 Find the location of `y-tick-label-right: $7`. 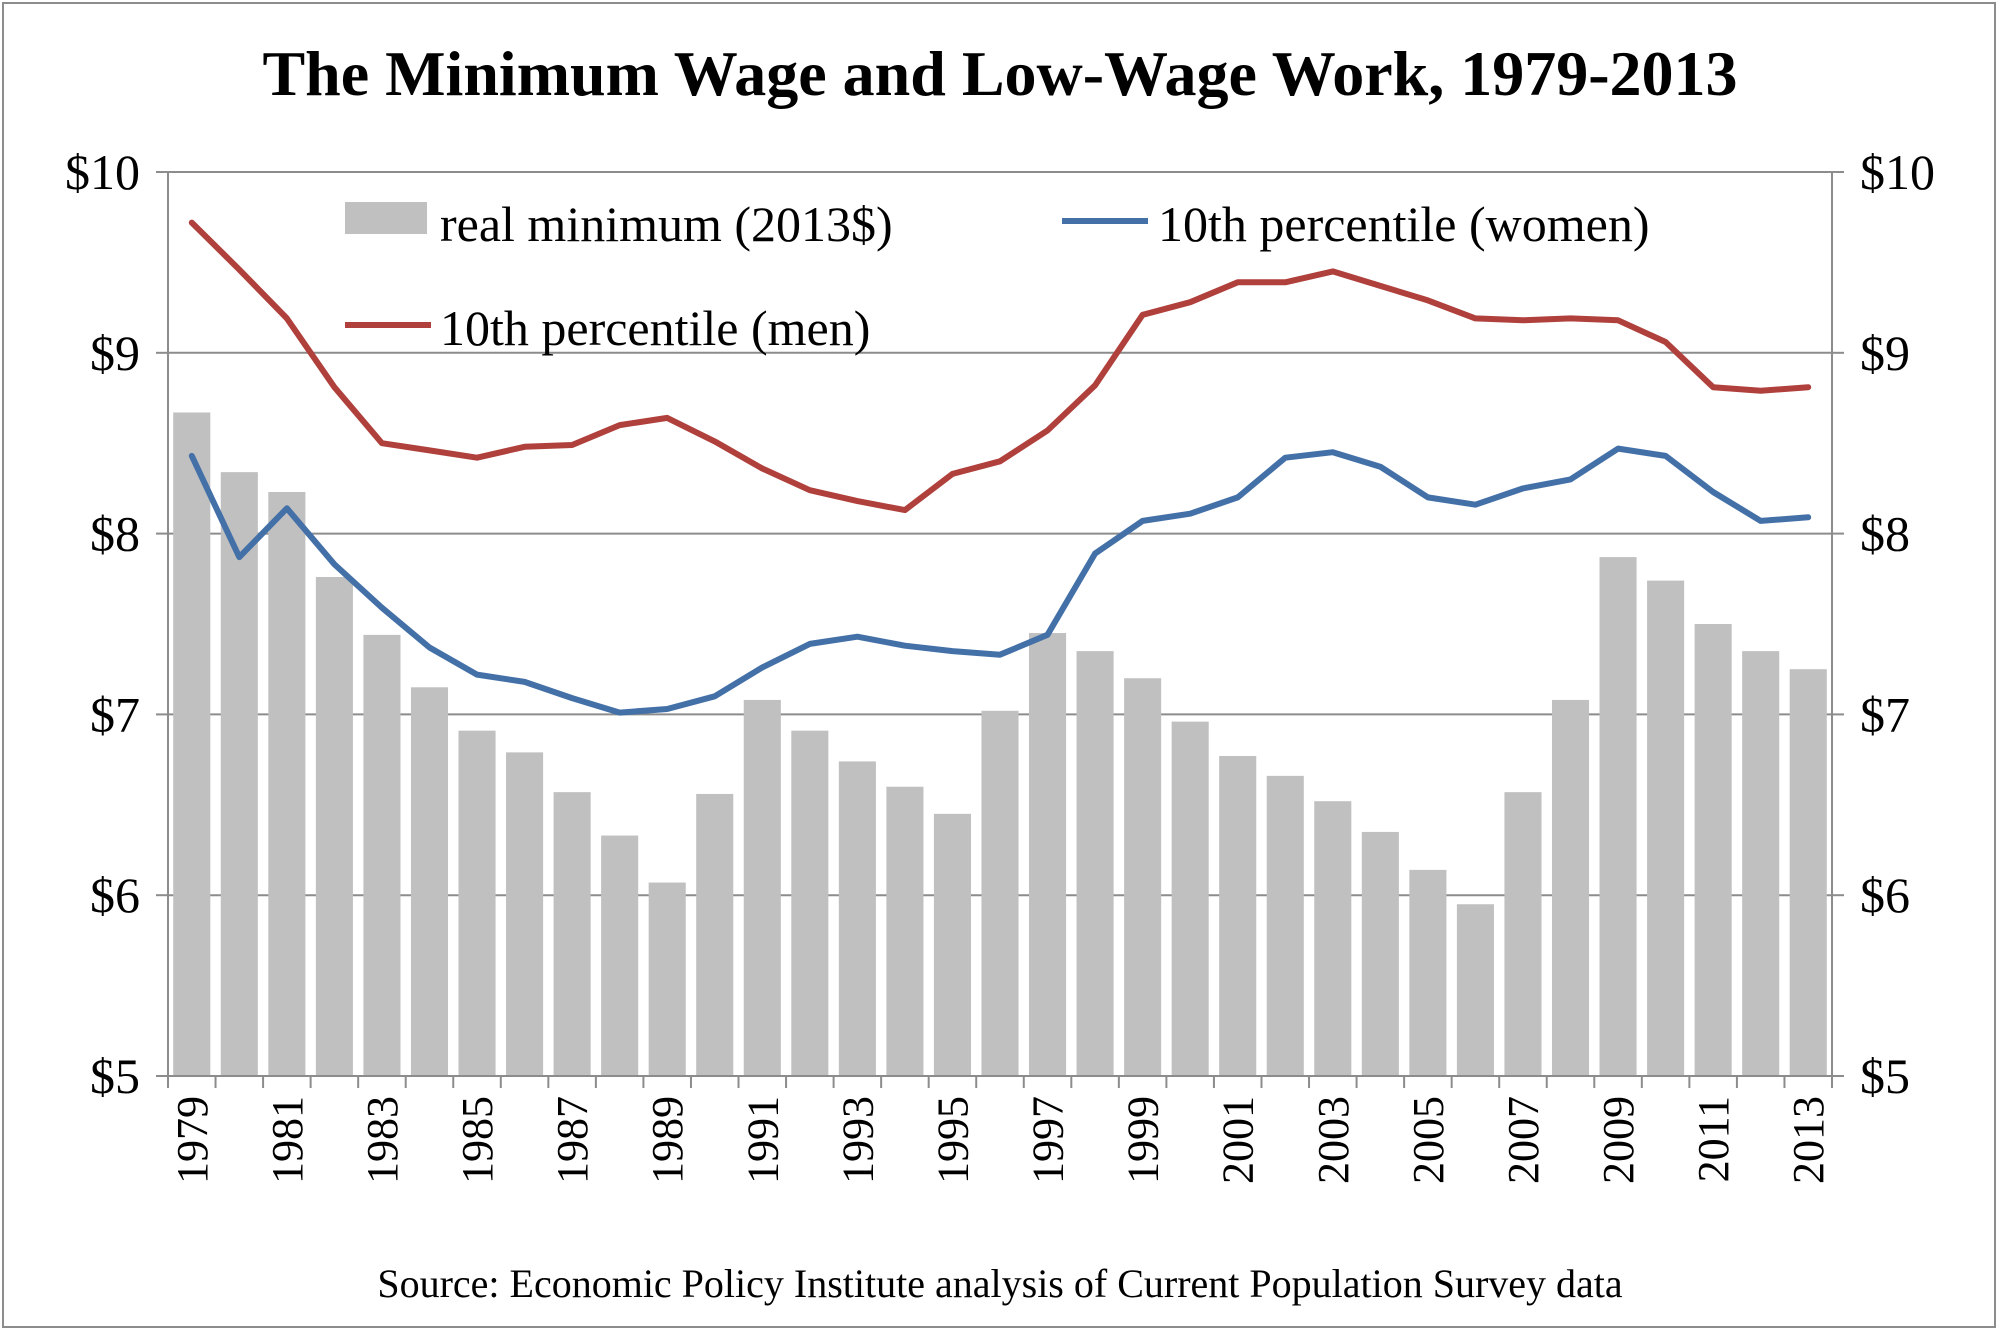

y-tick-label-right: $7 is located at coordinates (1885, 714).